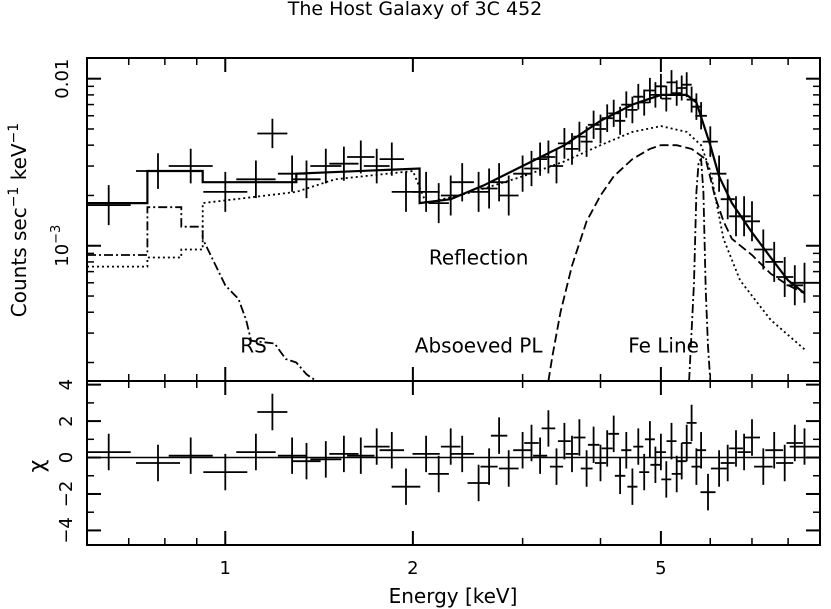 This screenshot has height=609, width=831. Describe the element at coordinates (66, 530) in the screenshot. I see `residual-y-tick-label: −4` at that location.